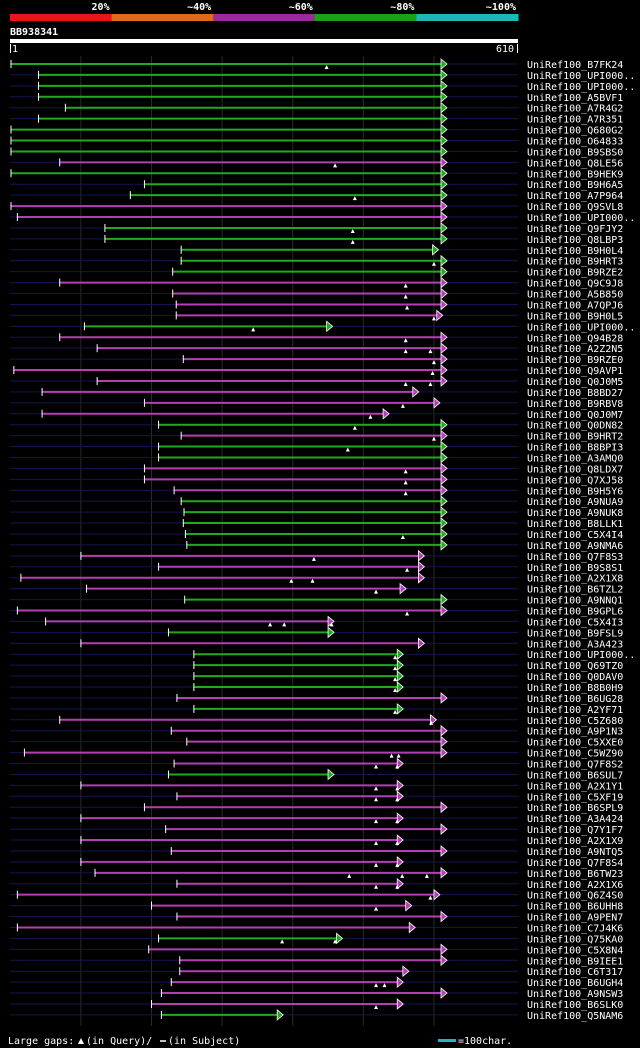 The image size is (640, 1048). What do you see at coordinates (575, 568) in the screenshot?
I see `hit-label: UniRef100_B9S8S1` at bounding box center [575, 568].